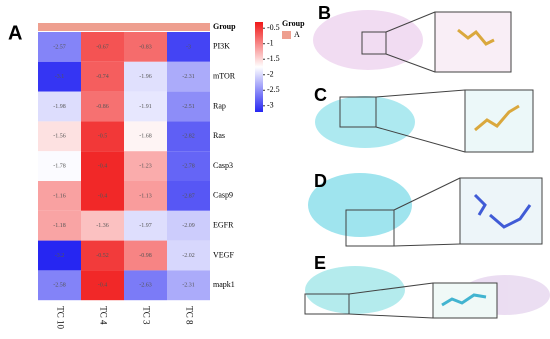 The height and width of the screenshot is (339, 550). I want to click on cell-label: -1.97, so click(145, 226).